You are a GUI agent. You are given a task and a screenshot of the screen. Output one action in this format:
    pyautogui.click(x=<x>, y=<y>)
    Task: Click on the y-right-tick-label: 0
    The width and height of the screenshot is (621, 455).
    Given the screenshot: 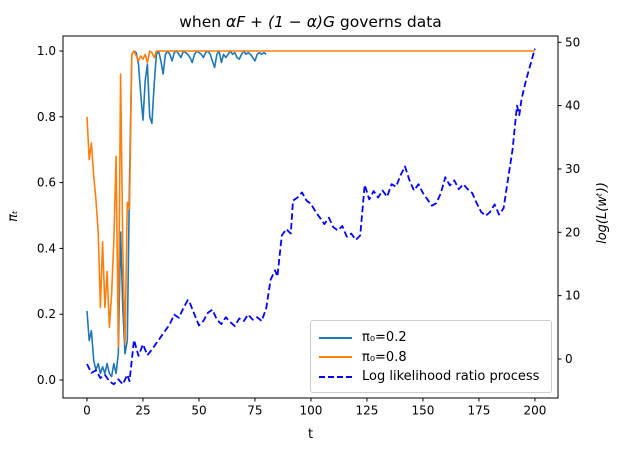 What is the action you would take?
    pyautogui.click(x=569, y=359)
    